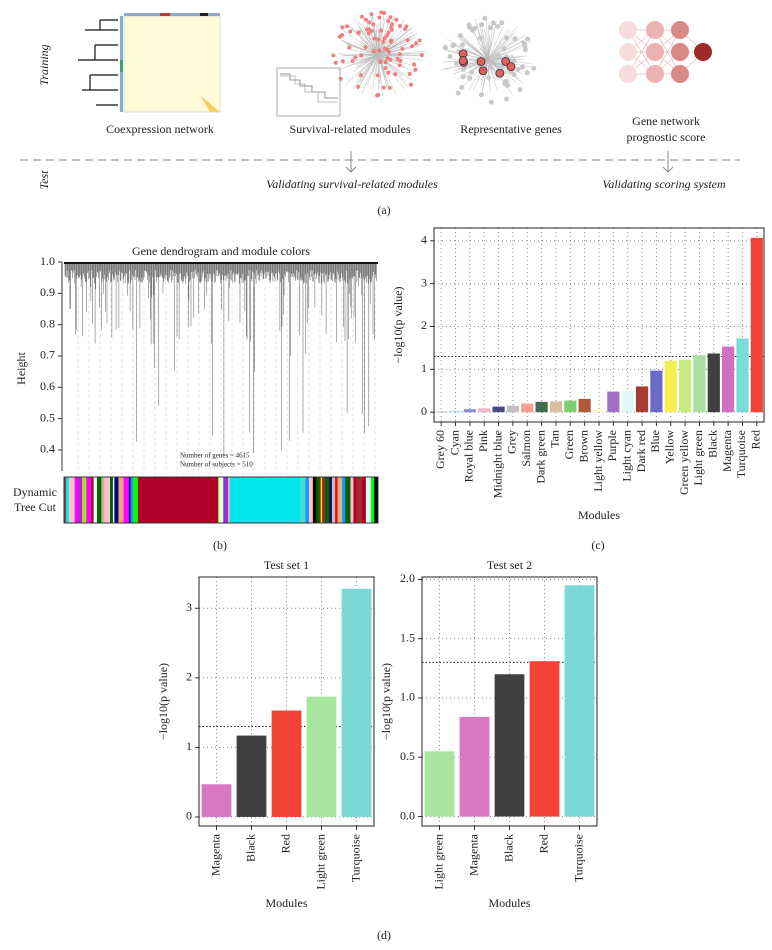 Image resolution: width=772 pixels, height=950 pixels. Describe the element at coordinates (612, 445) in the screenshot. I see `x-tick-label: Purple` at that location.